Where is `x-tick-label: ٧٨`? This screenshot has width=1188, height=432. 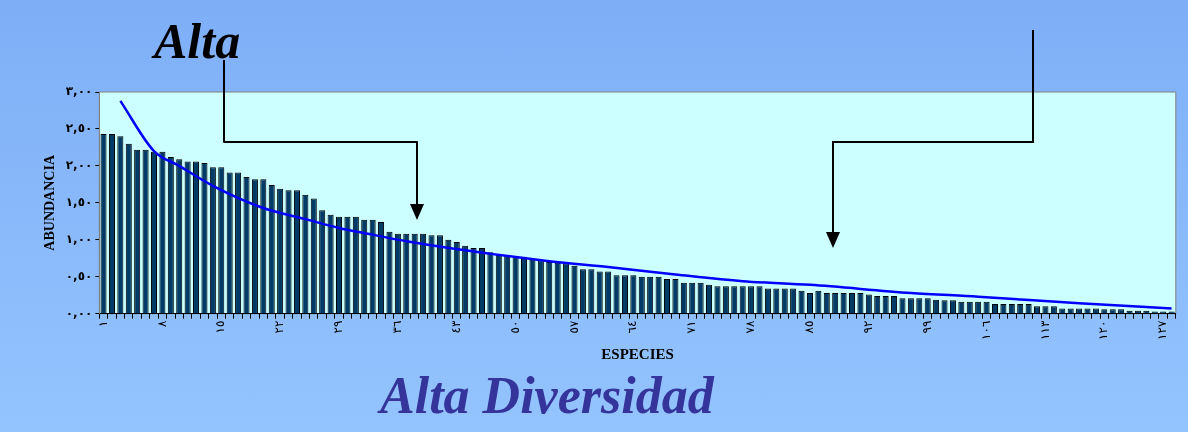
x-tick-label: ٧٨ is located at coordinates (750, 327).